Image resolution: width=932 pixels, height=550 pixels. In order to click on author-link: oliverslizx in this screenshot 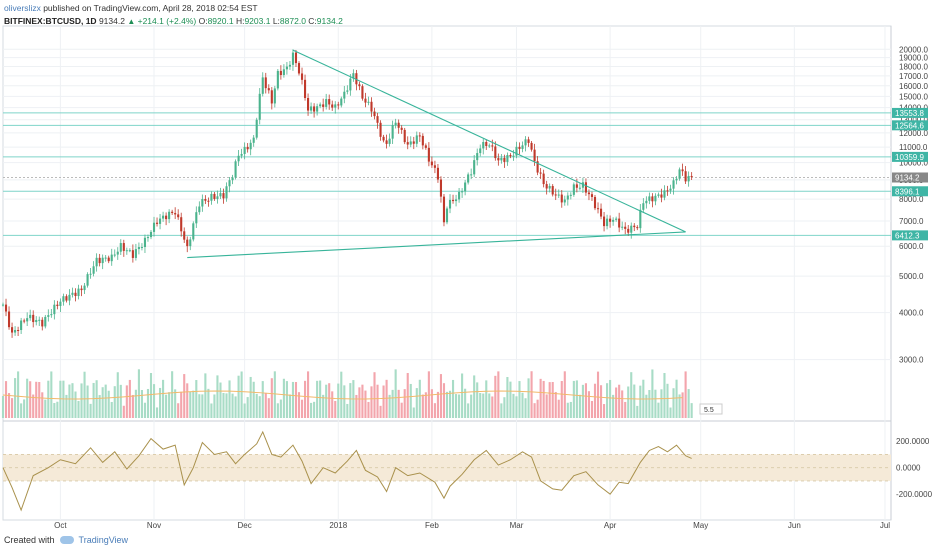, I will do `click(22, 8)`.